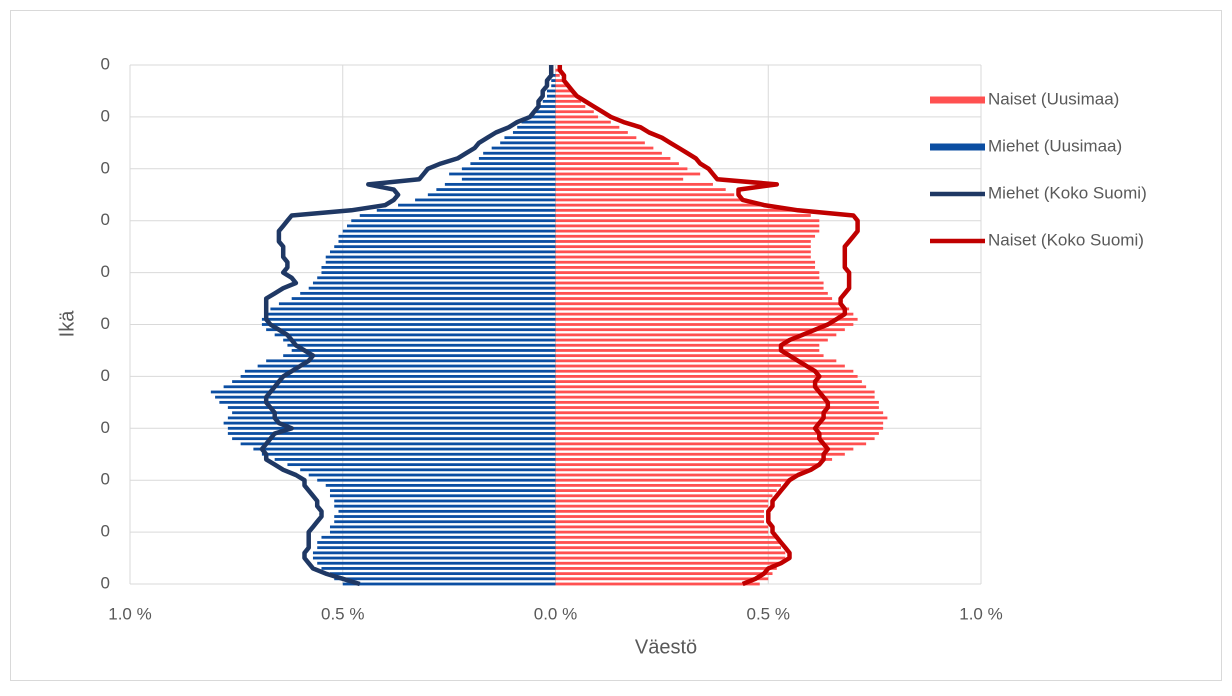 This screenshot has width=1232, height=696. I want to click on x-tick-label: 1.0 %, so click(129, 613).